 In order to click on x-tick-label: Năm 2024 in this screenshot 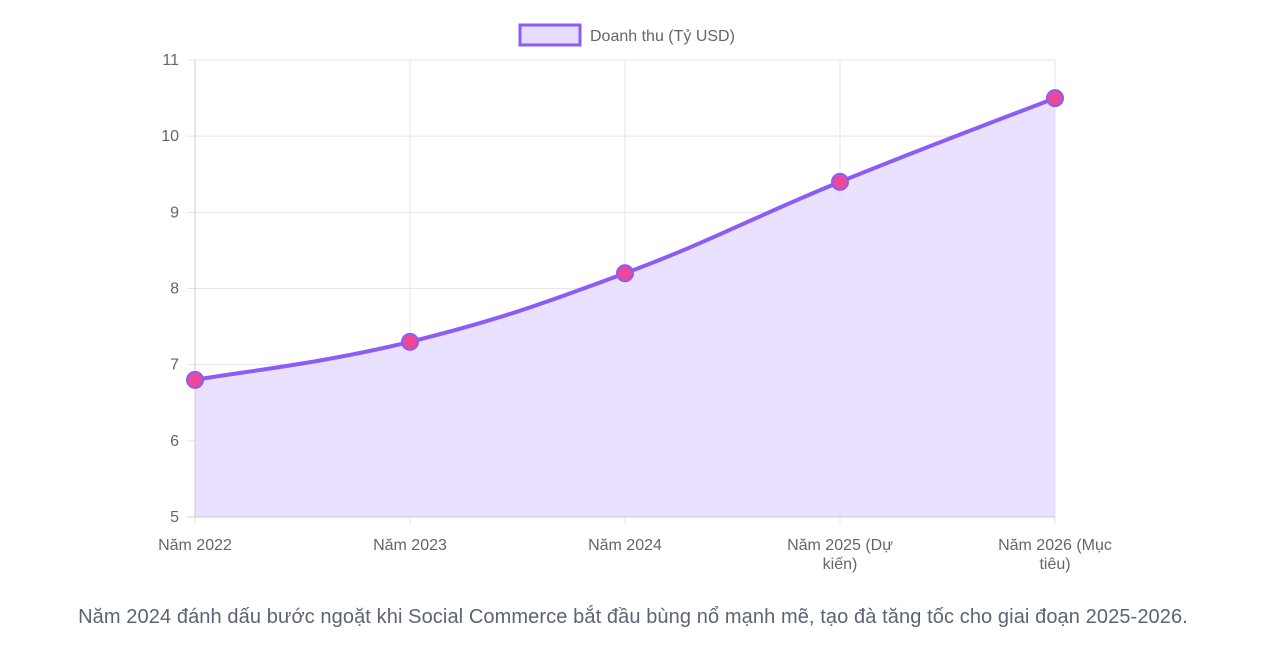, I will do `click(625, 545)`.